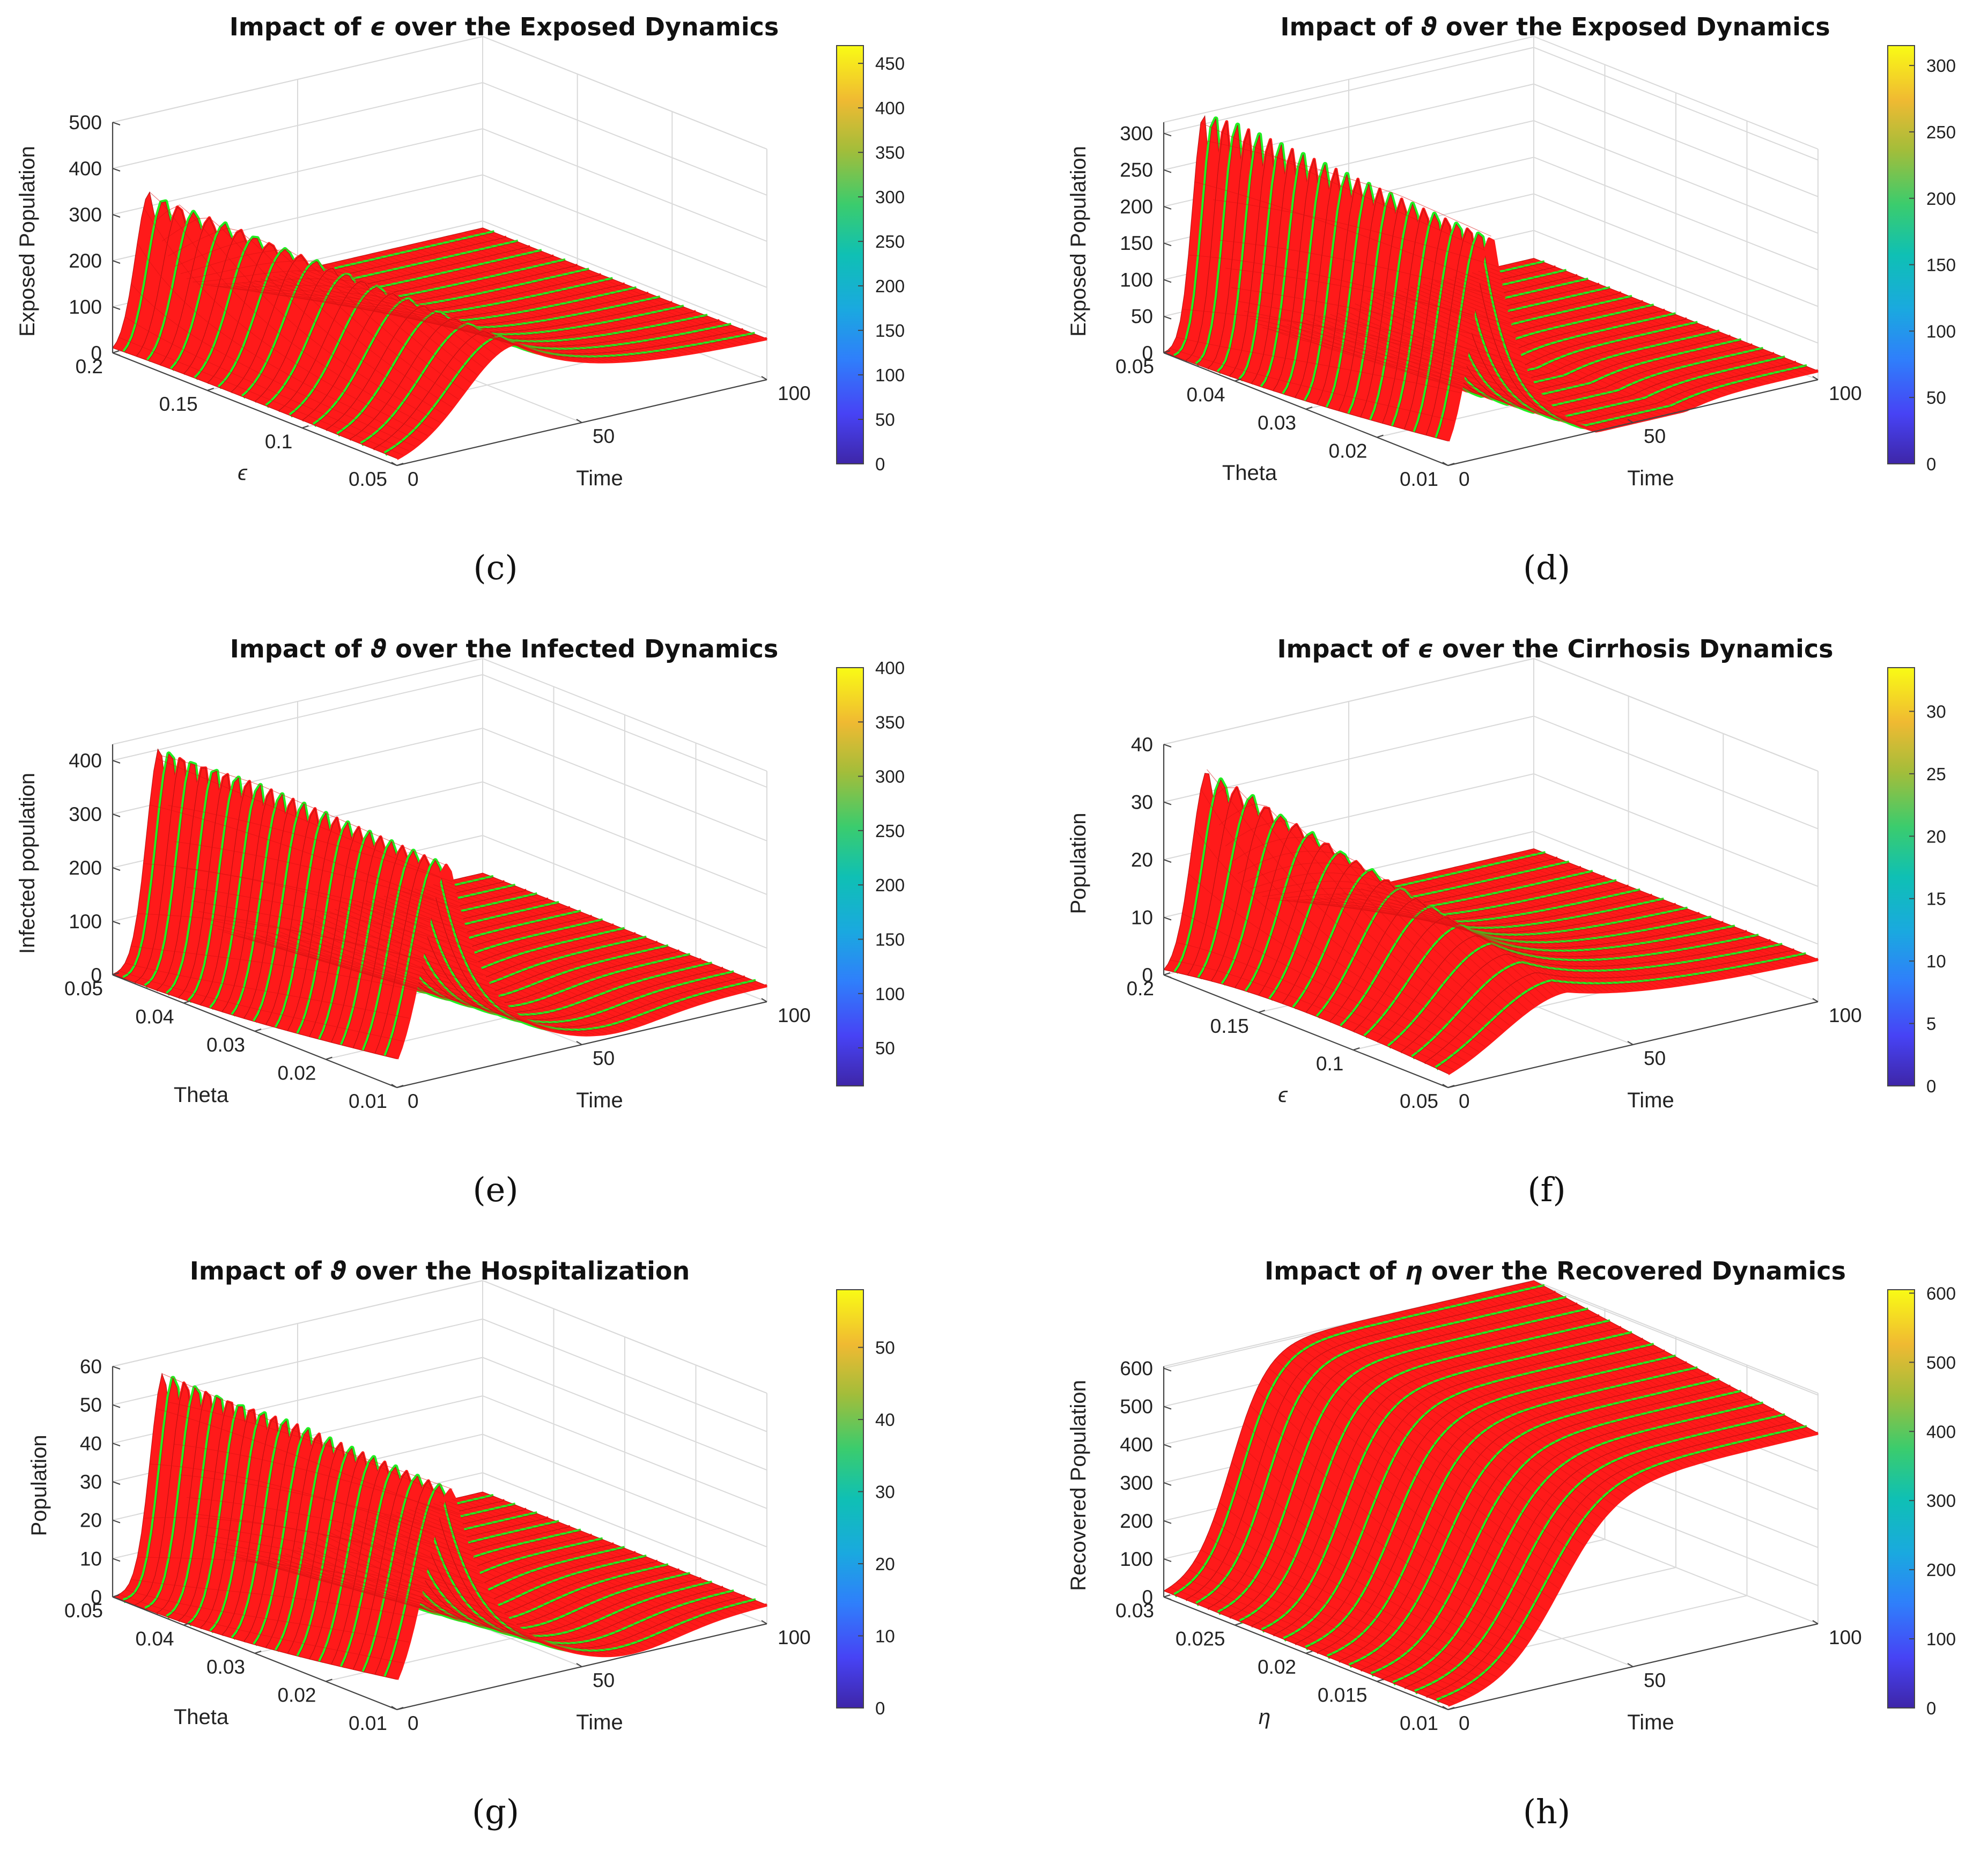 This screenshot has width=1988, height=1849. What do you see at coordinates (1142, 860) in the screenshot?
I see `z-tick-label: 20` at bounding box center [1142, 860].